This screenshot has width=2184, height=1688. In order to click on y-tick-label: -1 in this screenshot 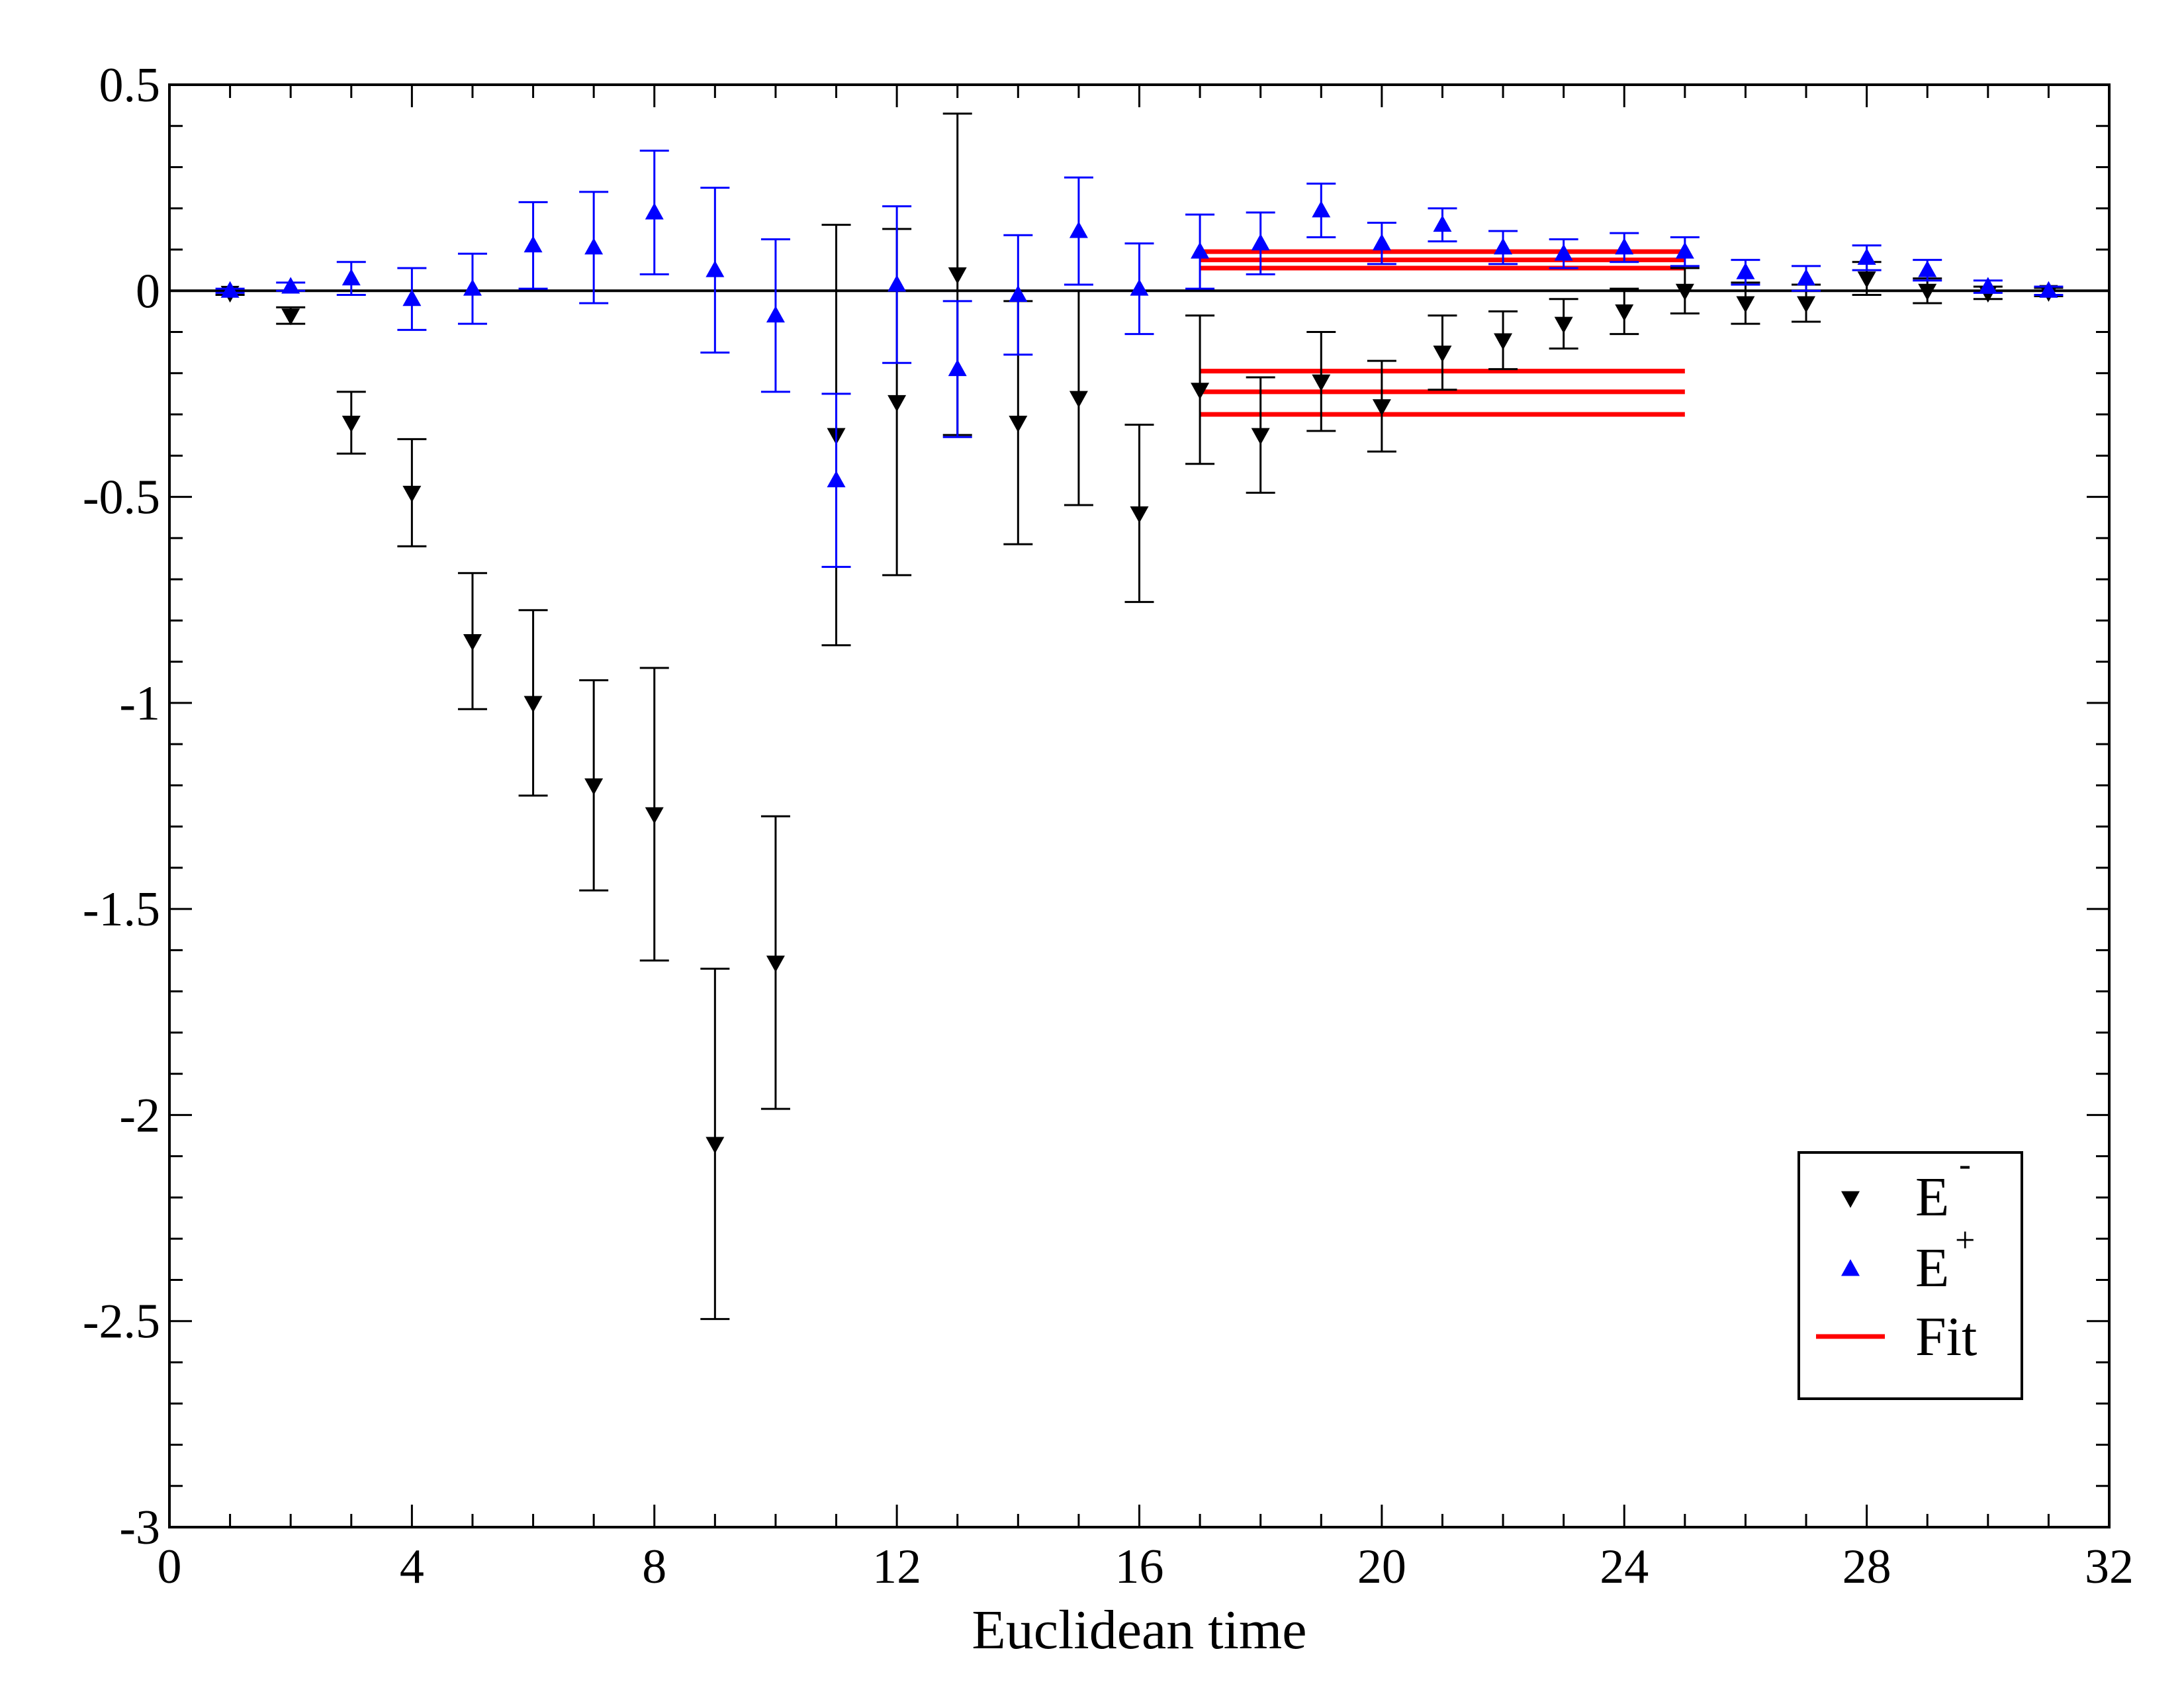, I will do `click(139, 704)`.